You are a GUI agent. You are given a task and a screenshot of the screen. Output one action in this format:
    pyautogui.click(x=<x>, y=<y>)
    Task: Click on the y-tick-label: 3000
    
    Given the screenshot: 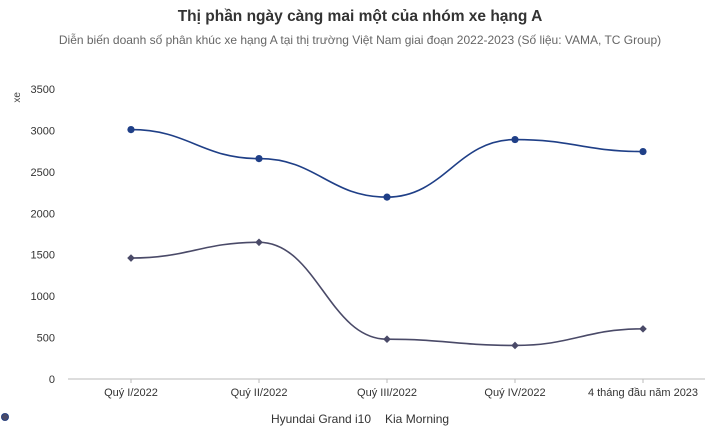 What is the action you would take?
    pyautogui.click(x=43, y=131)
    